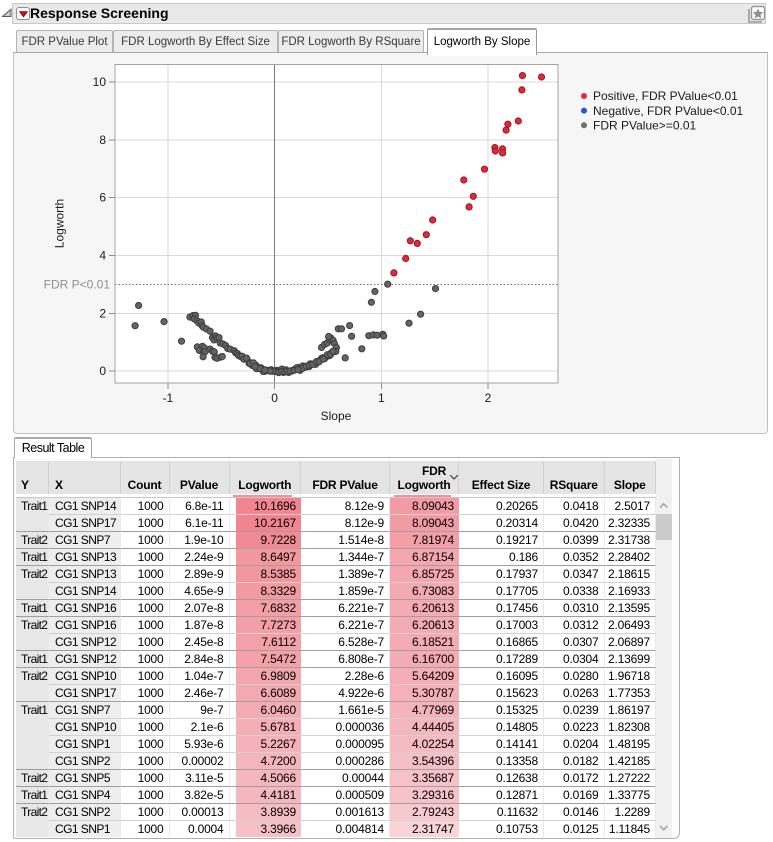 The image size is (773, 842). I want to click on svg-text: 4, so click(102, 256).